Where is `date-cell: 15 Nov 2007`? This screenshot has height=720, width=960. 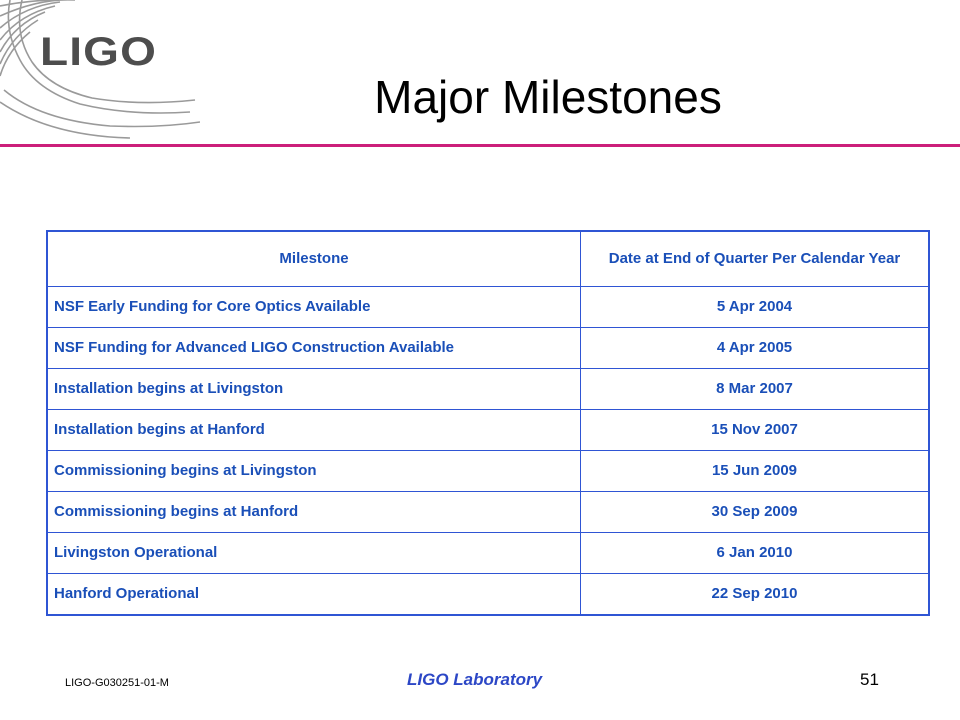 date-cell: 15 Nov 2007 is located at coordinates (755, 430).